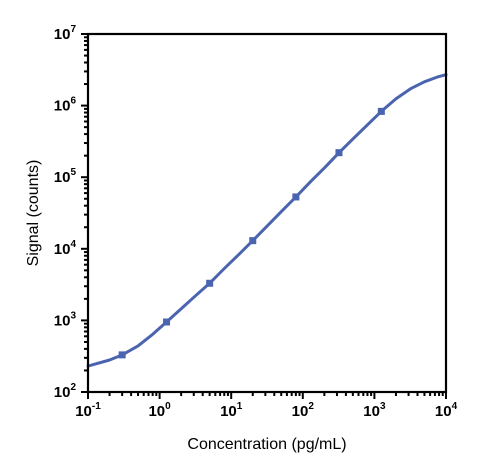 The width and height of the screenshot is (500, 472). Describe the element at coordinates (266, 444) in the screenshot. I see `x-axis-title: Concentration (pg/mL)` at that location.